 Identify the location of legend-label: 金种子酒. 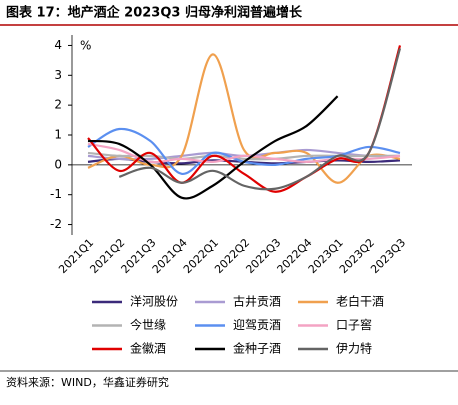
(257, 348).